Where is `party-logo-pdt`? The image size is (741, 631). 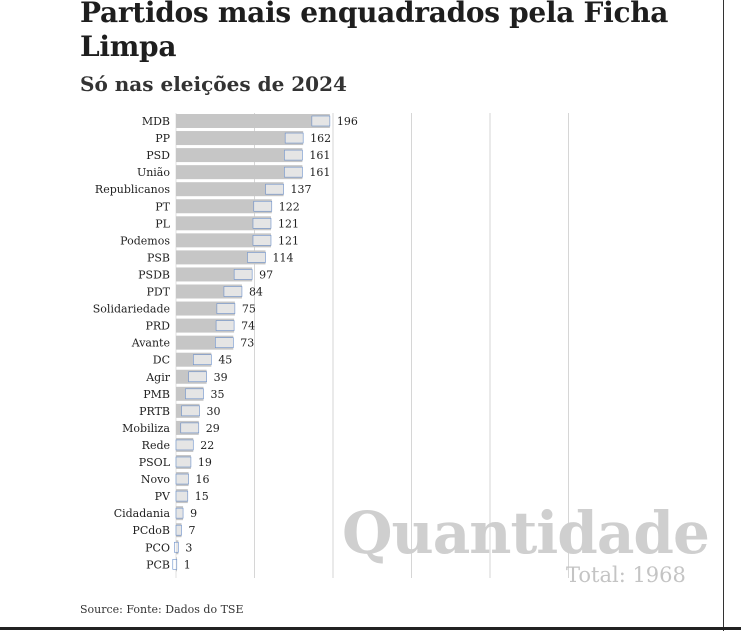 party-logo-pdt is located at coordinates (233, 291).